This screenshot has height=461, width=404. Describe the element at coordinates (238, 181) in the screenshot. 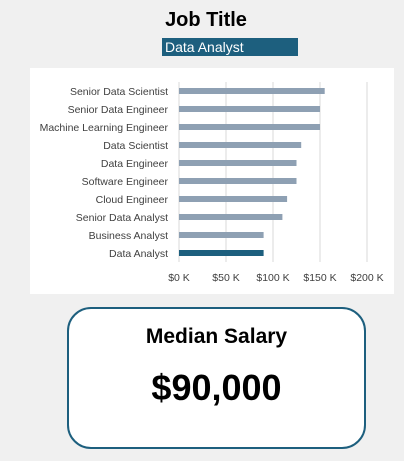

I see `bar-software-engineer` at that location.